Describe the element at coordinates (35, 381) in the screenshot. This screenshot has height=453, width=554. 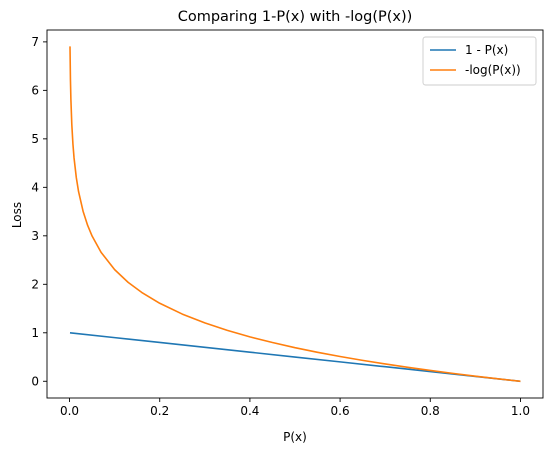
I see `y-tick-label: 0` at that location.